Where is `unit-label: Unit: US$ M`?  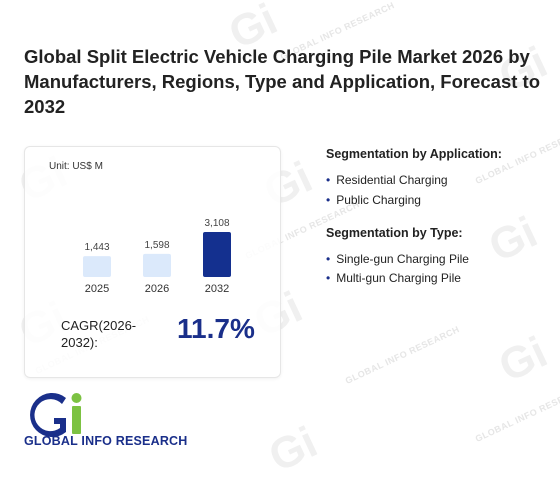 unit-label: Unit: US$ M is located at coordinates (76, 166).